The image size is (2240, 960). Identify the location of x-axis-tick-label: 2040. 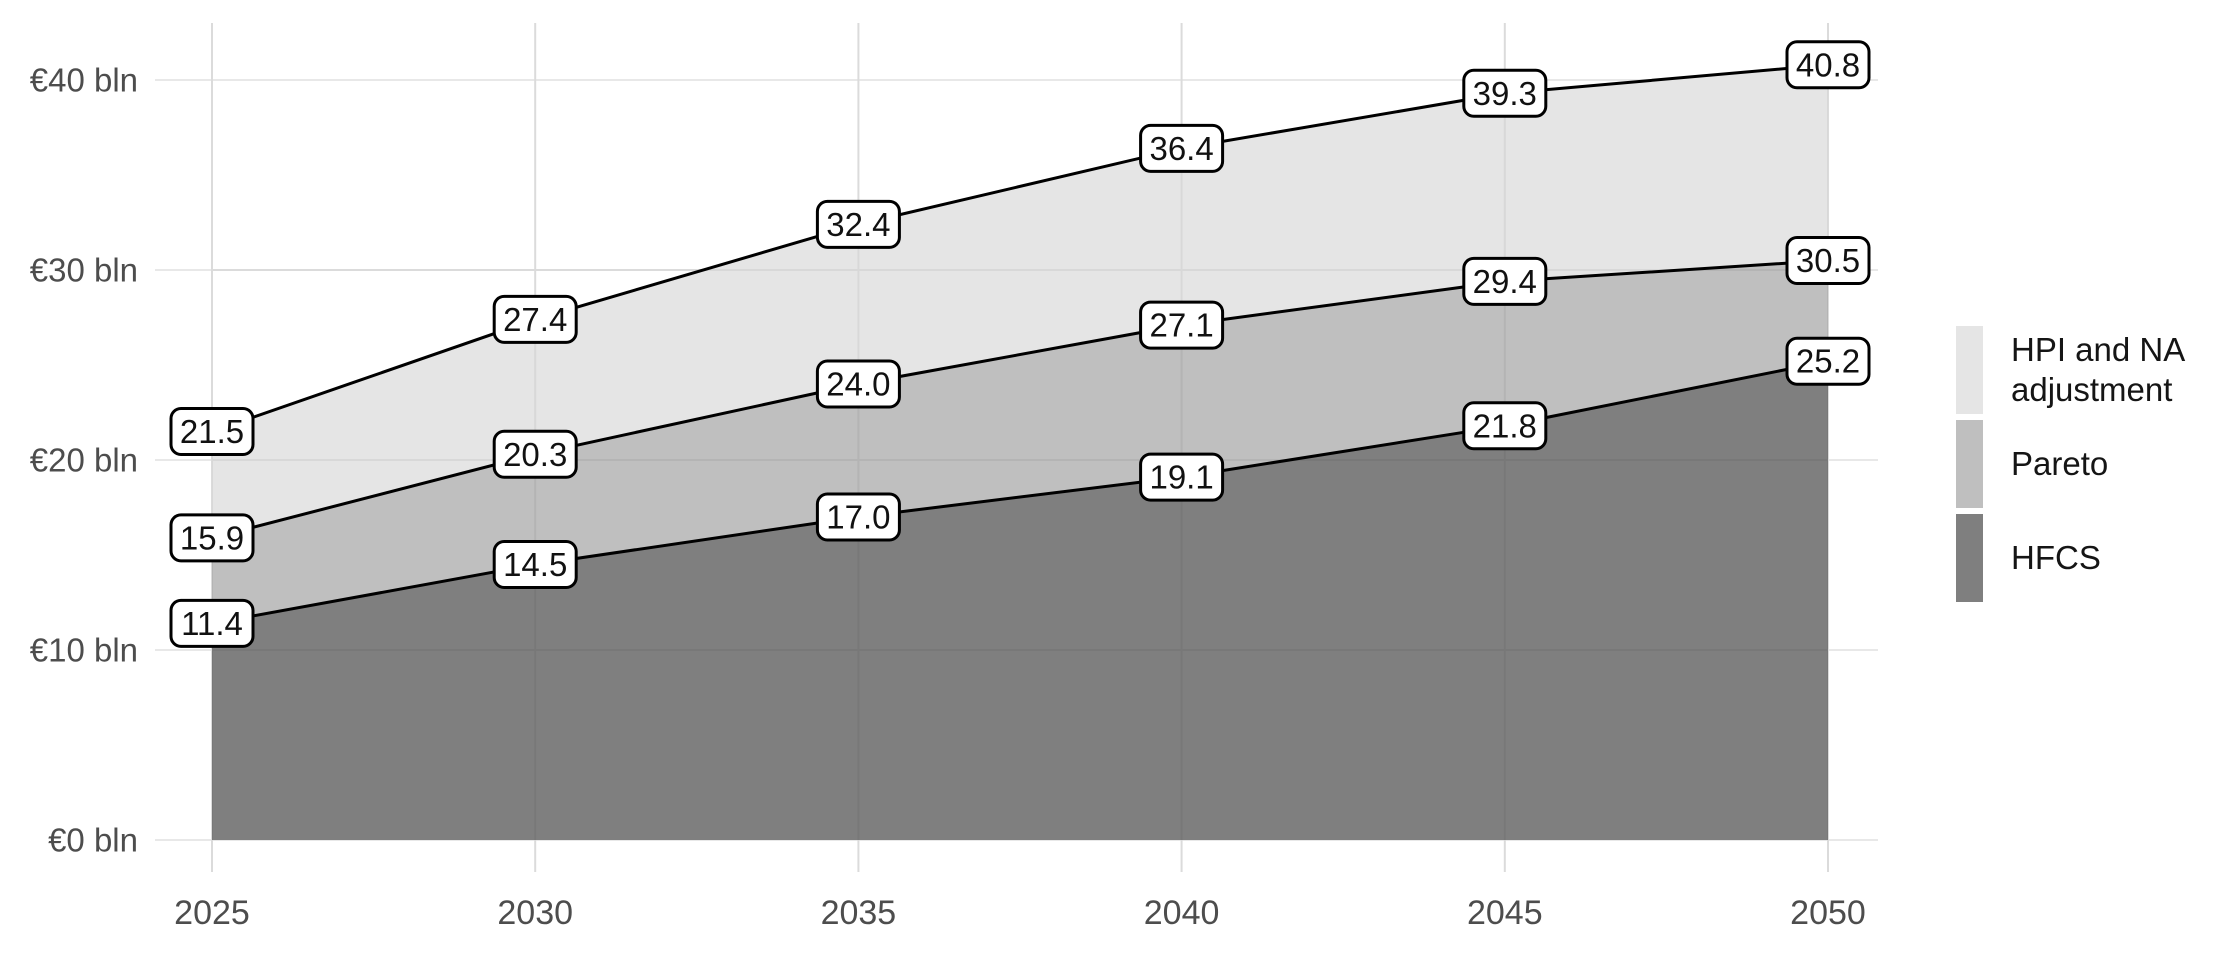
(1182, 913).